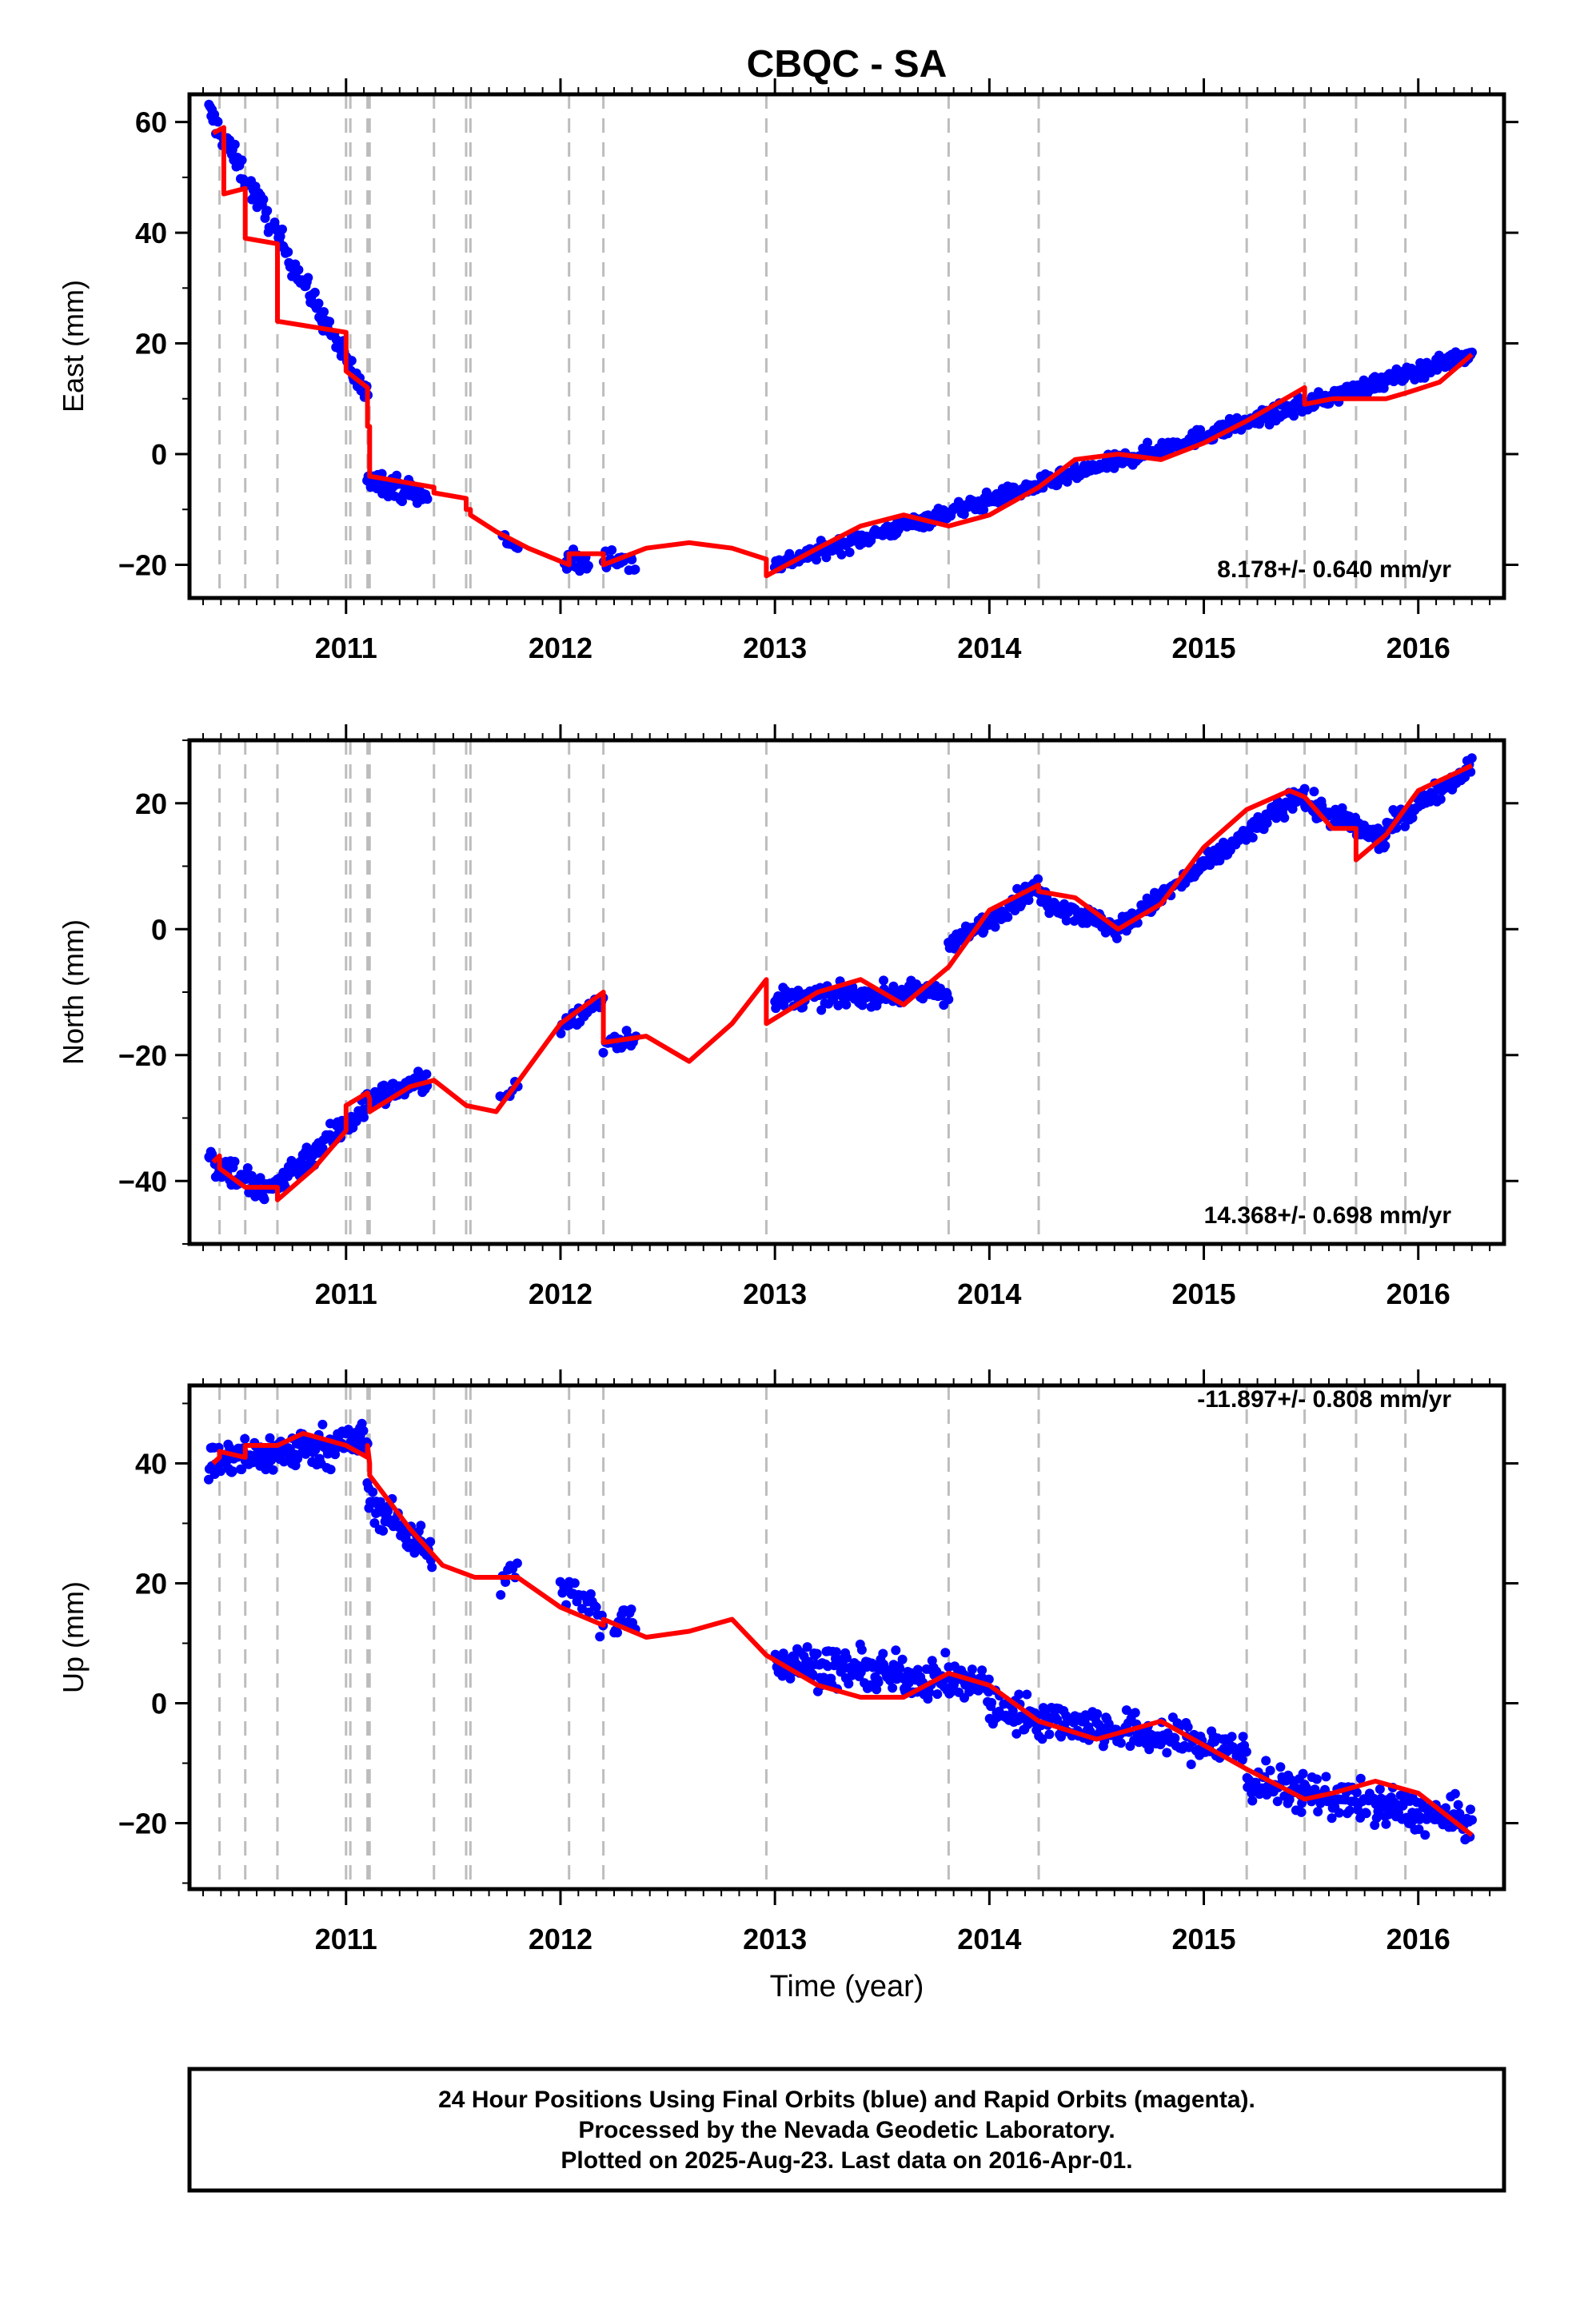 This screenshot has width=1580, height=2324. What do you see at coordinates (73, 1637) in the screenshot?
I see `y-axis-label-up: Up (mm)` at bounding box center [73, 1637].